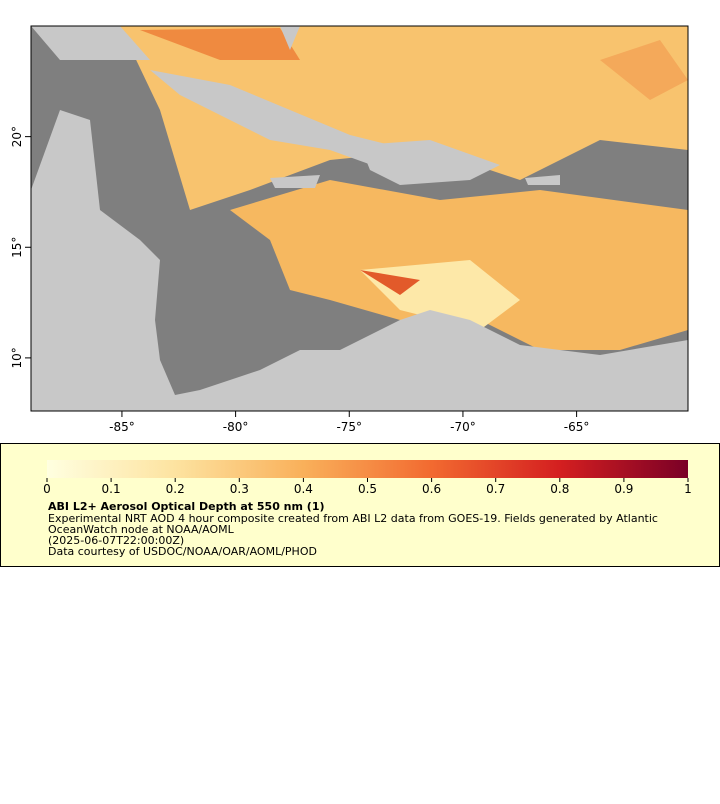 The image size is (720, 804). What do you see at coordinates (577, 427) in the screenshot?
I see `x-tick-label: -65°` at bounding box center [577, 427].